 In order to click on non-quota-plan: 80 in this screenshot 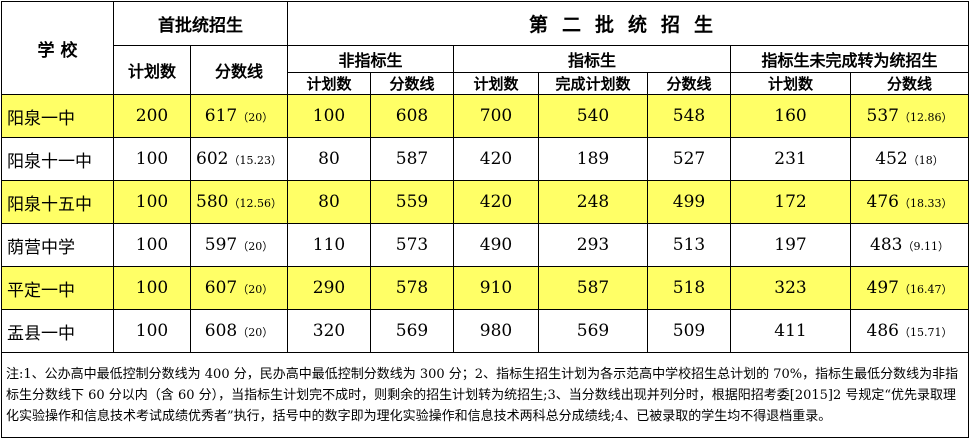, I will do `click(329, 159)`.